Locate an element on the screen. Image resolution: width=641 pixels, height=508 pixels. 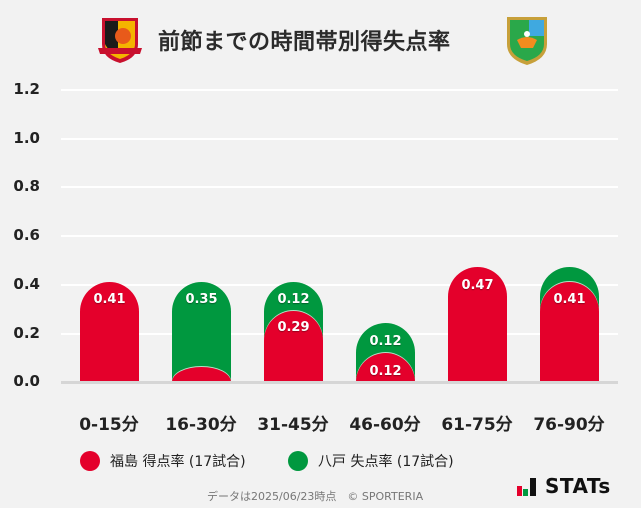
legend-item-fukushima: 福島 得点率 (17試合) is located at coordinates (163, 461).